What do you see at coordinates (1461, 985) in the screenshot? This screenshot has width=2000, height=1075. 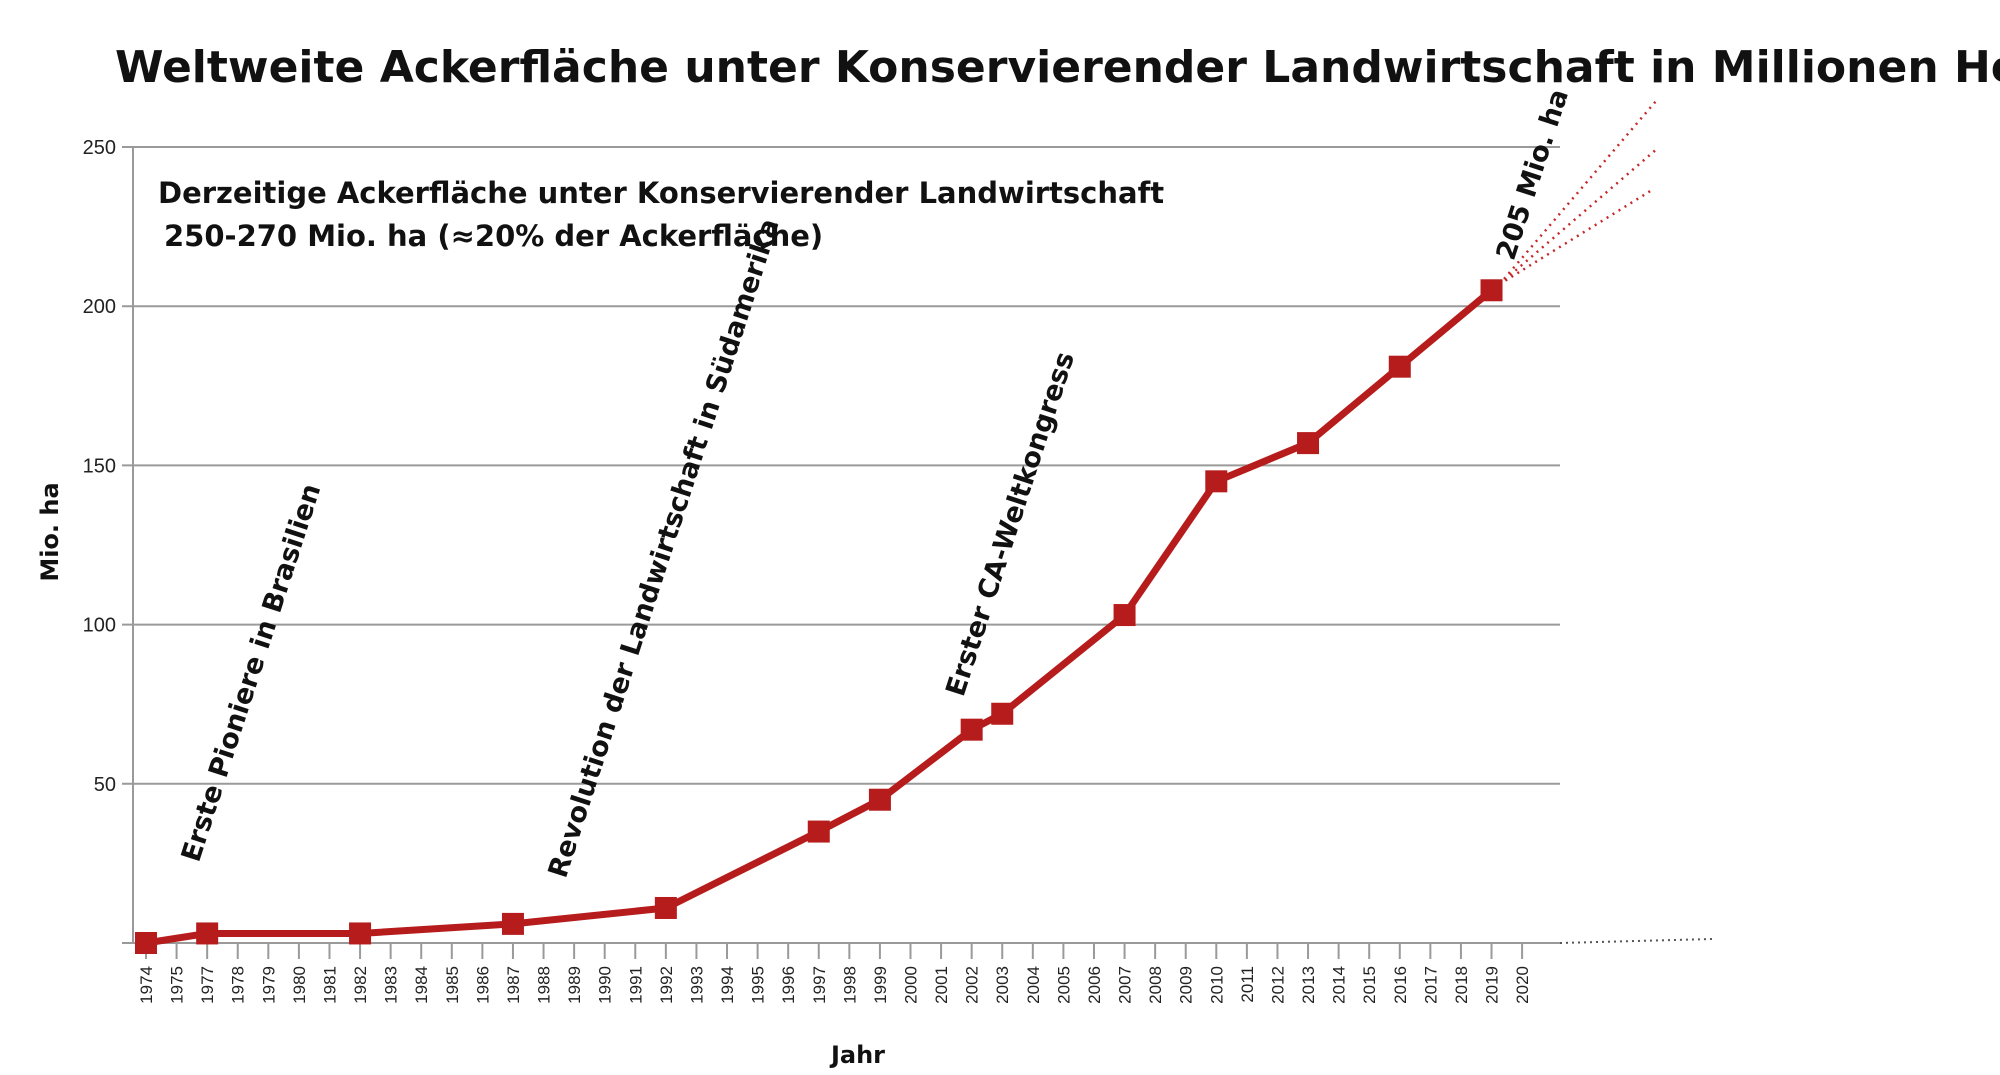 I see `x-tick-label-2018: 2018` at bounding box center [1461, 985].